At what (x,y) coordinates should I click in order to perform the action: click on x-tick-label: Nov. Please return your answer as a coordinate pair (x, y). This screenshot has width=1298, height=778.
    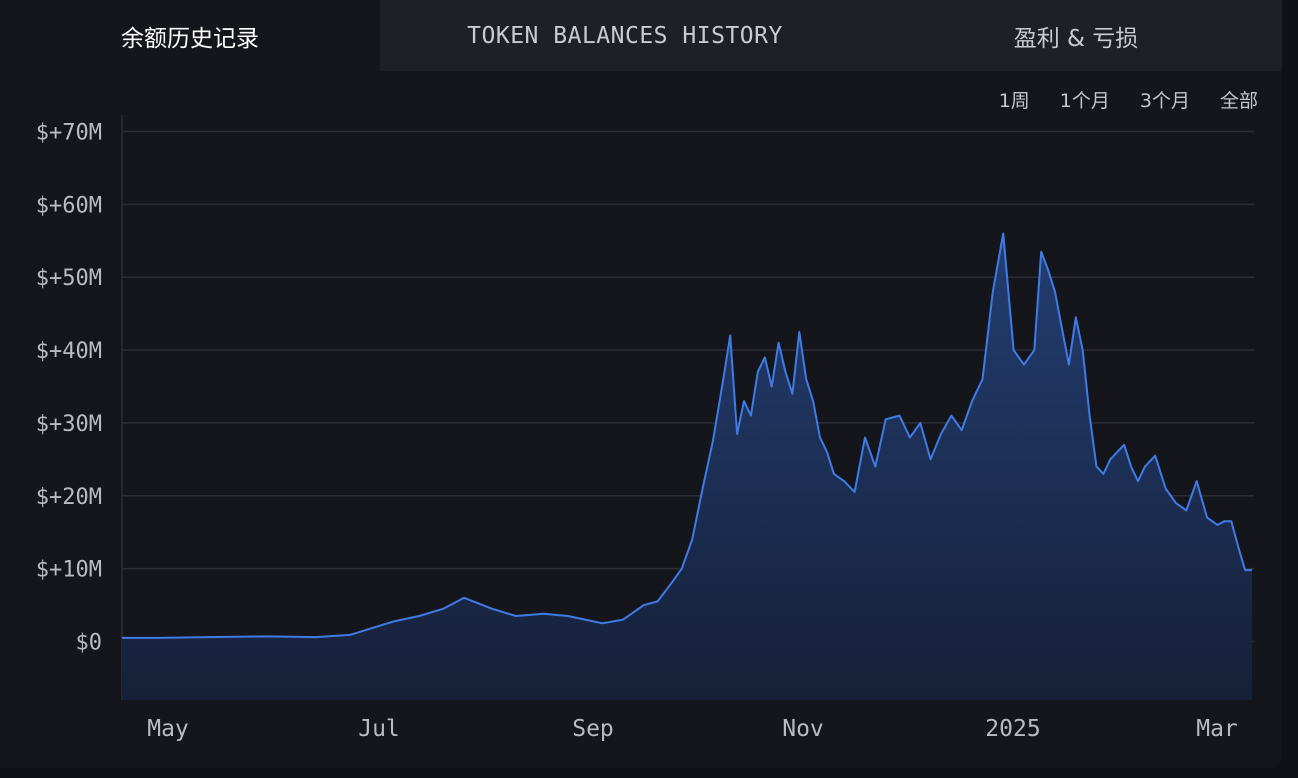
    Looking at the image, I should click on (803, 729).